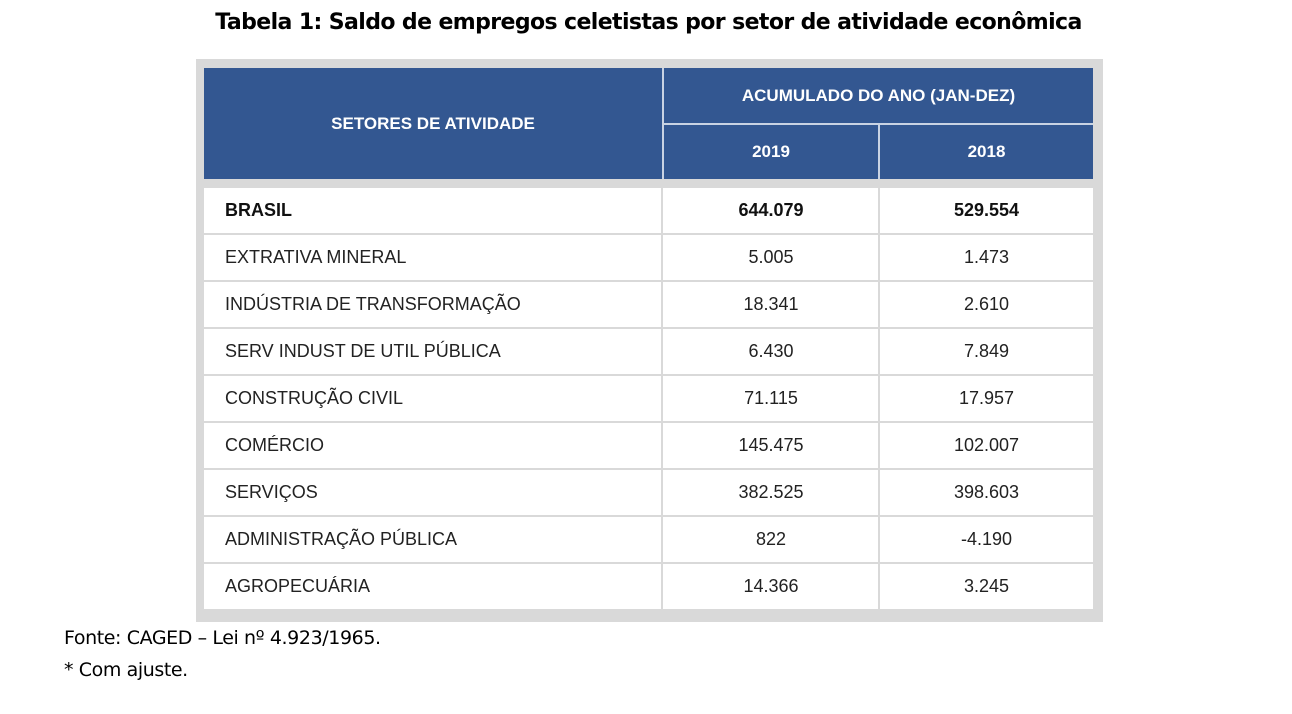 This screenshot has height=714, width=1292. Describe the element at coordinates (771, 398) in the screenshot. I see `value-2019-cell: 71.115` at that location.